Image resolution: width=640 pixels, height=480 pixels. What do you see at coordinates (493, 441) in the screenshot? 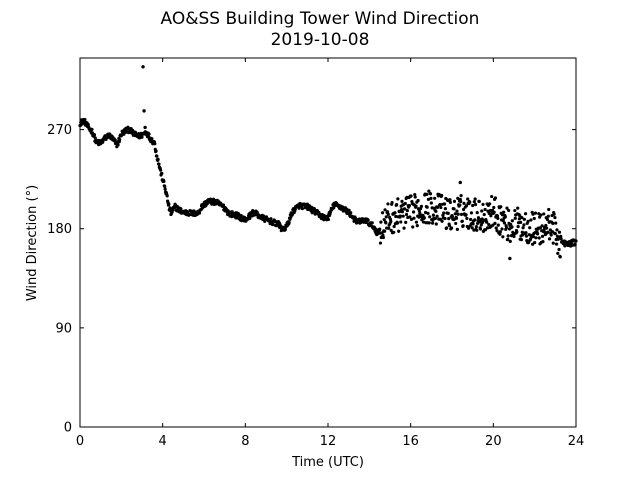
I see `x-tick-label: 20` at bounding box center [493, 441].